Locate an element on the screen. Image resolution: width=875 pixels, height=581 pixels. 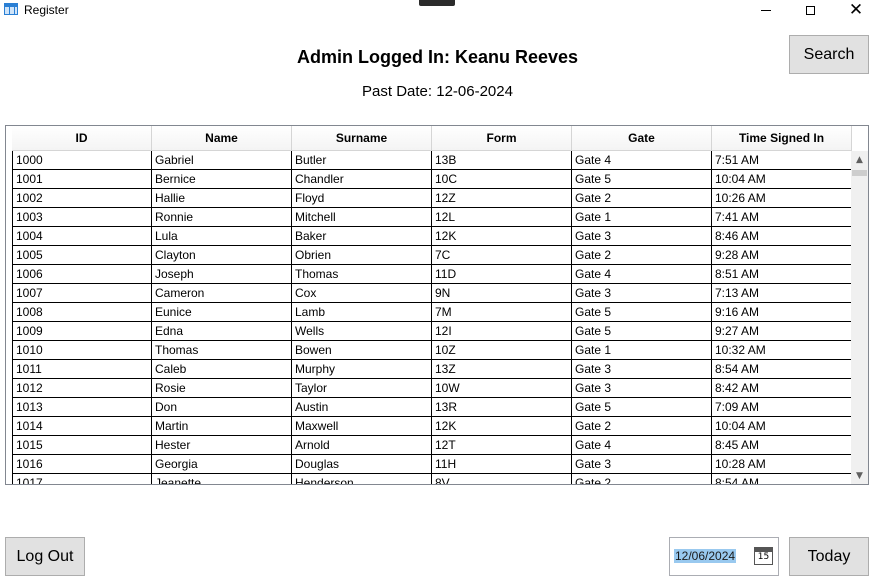
cell-surname: Cox is located at coordinates (362, 293).